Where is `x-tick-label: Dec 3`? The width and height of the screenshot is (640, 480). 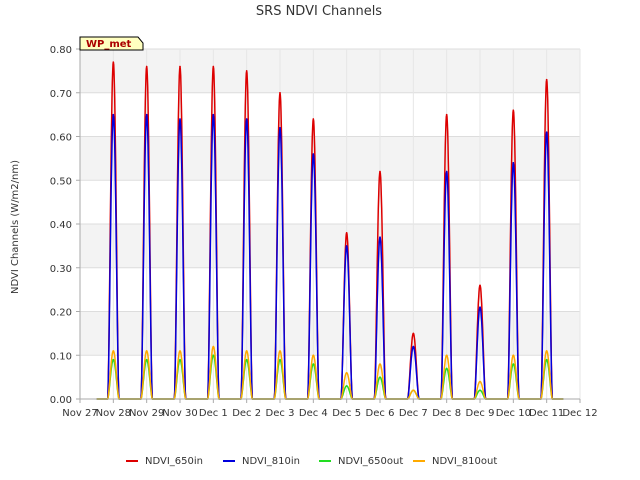 x-tick-label: Dec 3 is located at coordinates (280, 413).